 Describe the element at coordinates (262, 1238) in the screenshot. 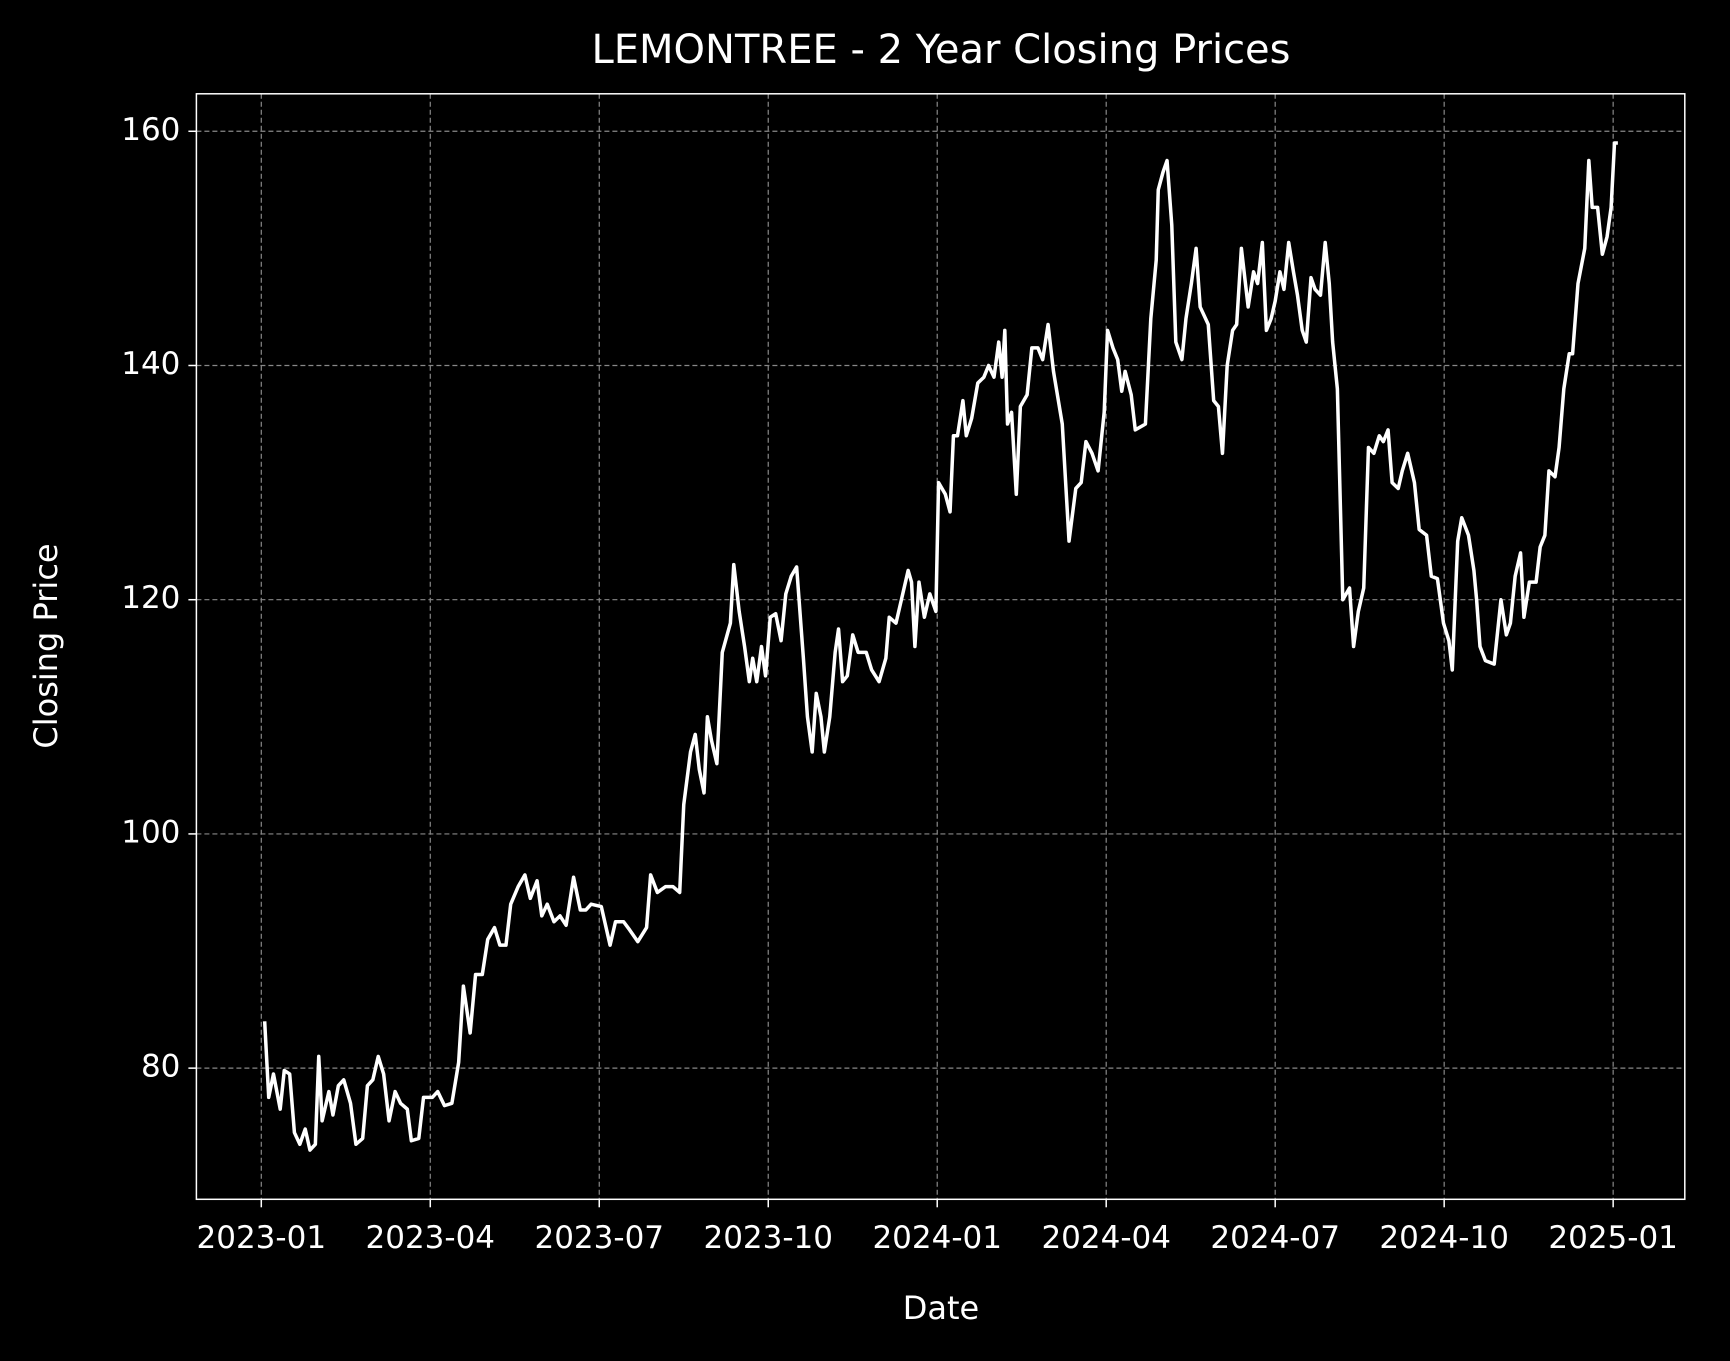

I see `x-tick-label: 2023-01` at that location.